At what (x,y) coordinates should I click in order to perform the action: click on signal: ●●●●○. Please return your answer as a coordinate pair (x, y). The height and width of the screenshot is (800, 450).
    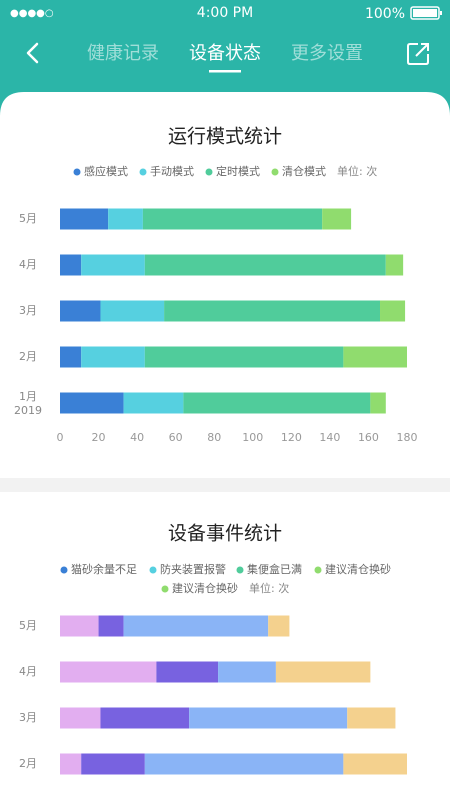
    Looking at the image, I should click on (32, 13).